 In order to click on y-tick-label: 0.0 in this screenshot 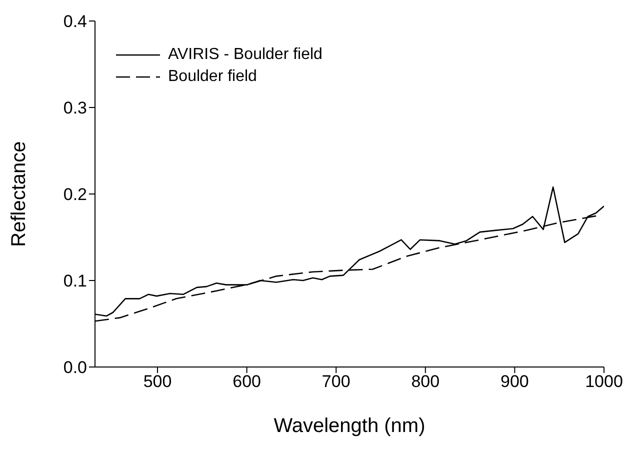, I will do `click(75, 368)`.